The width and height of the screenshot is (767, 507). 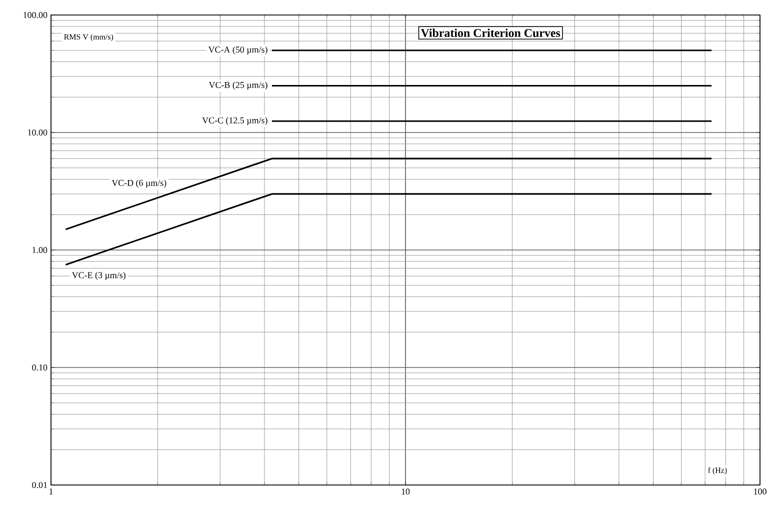 I want to click on text: Vibration Criterion Curves, so click(x=490, y=33).